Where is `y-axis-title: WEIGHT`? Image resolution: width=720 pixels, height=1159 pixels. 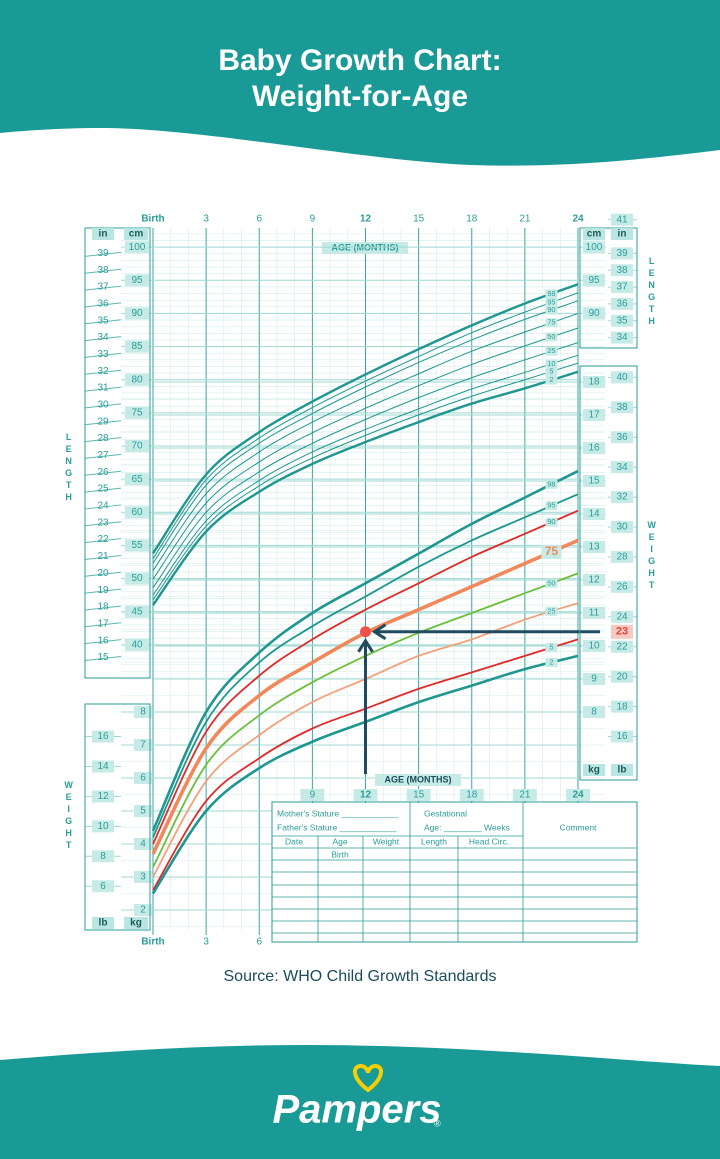 y-axis-title: WEIGHT is located at coordinates (69, 816).